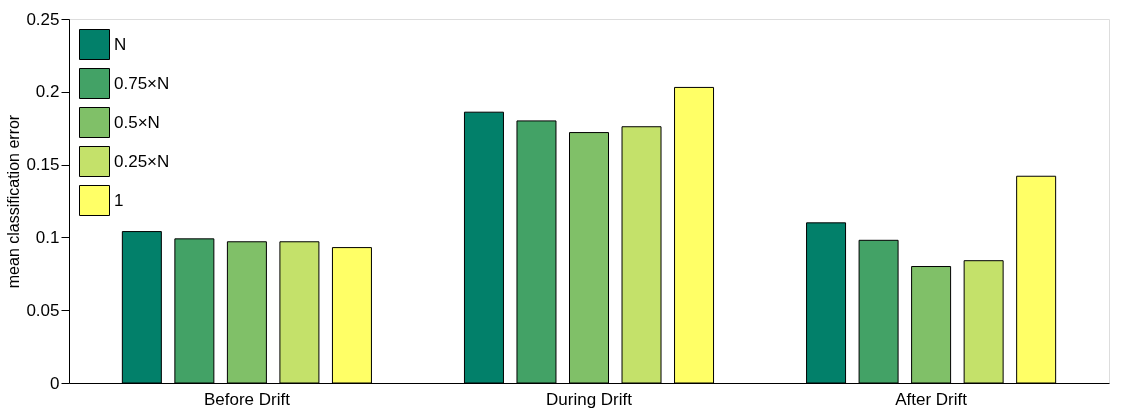  I want to click on x-tick-label: During Drift, so click(589, 399).